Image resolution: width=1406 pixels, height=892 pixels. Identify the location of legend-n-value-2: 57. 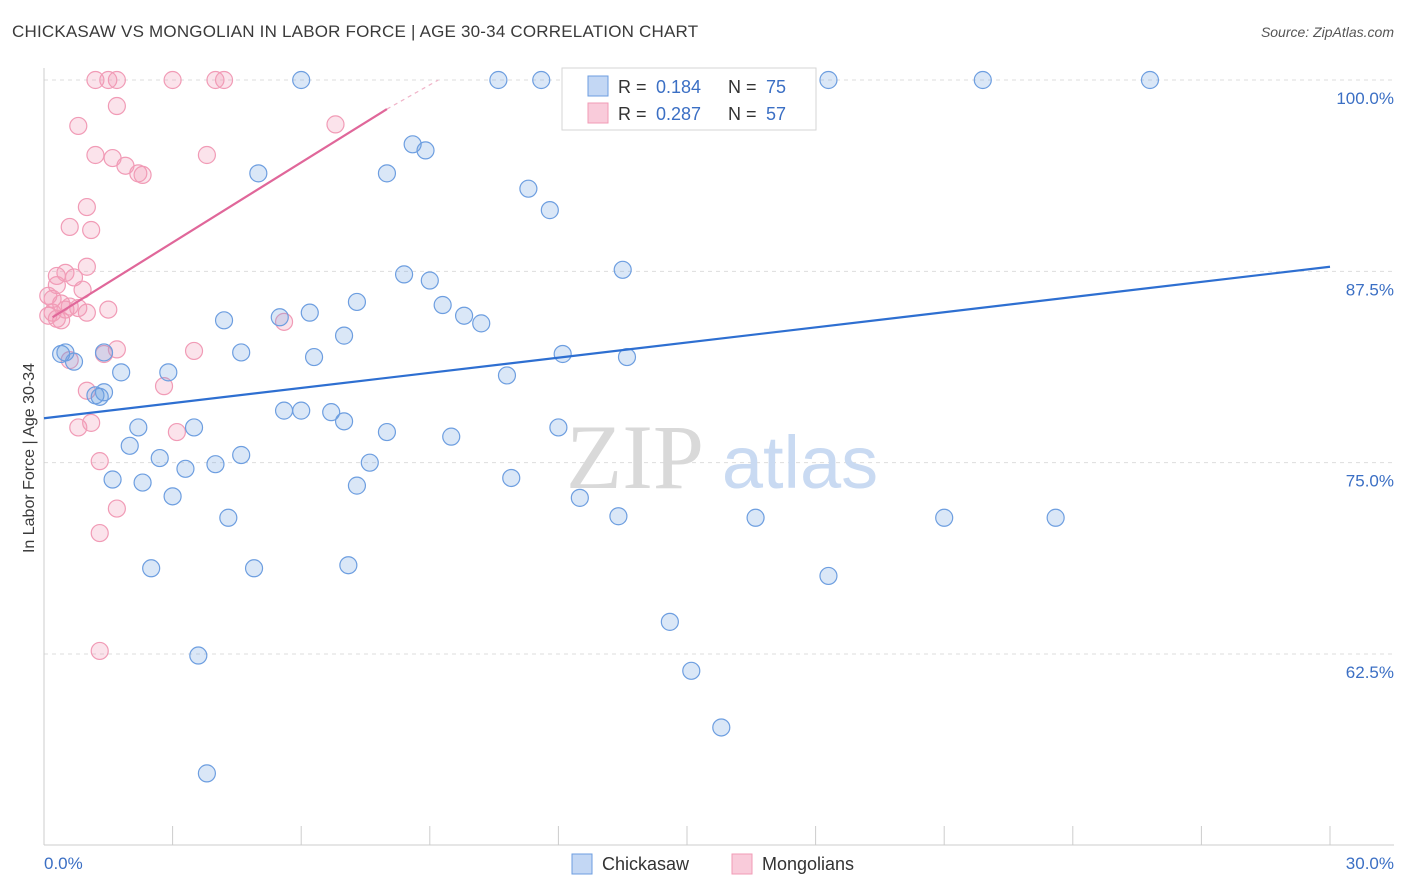
(776, 114).